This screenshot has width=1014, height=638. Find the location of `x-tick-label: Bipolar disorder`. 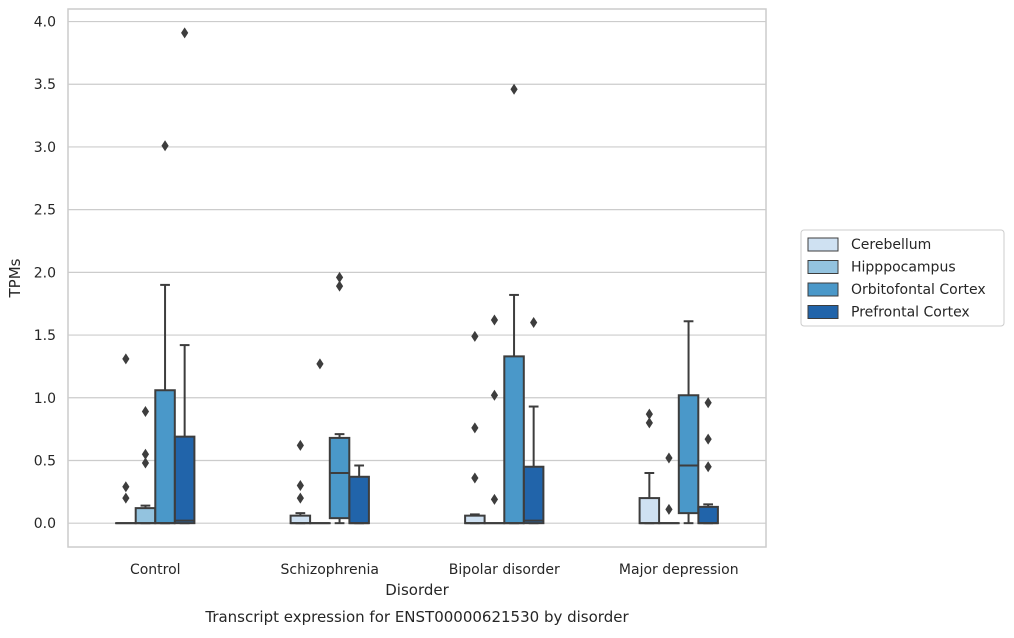

x-tick-label: Bipolar disorder is located at coordinates (504, 570).